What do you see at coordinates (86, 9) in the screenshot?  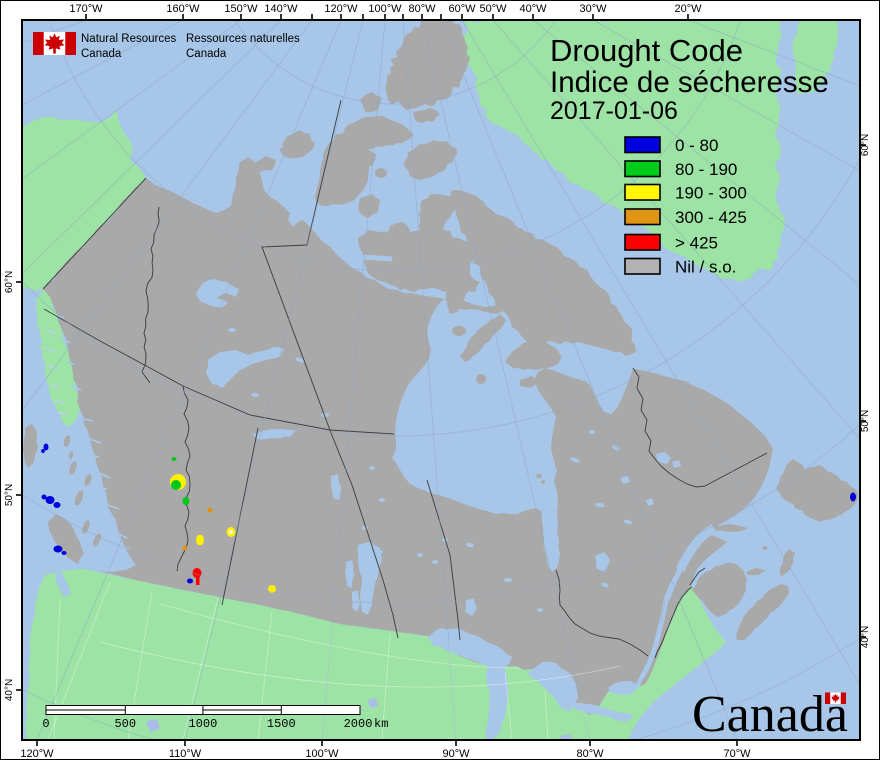 I see `svg-text: 170°W` at bounding box center [86, 9].